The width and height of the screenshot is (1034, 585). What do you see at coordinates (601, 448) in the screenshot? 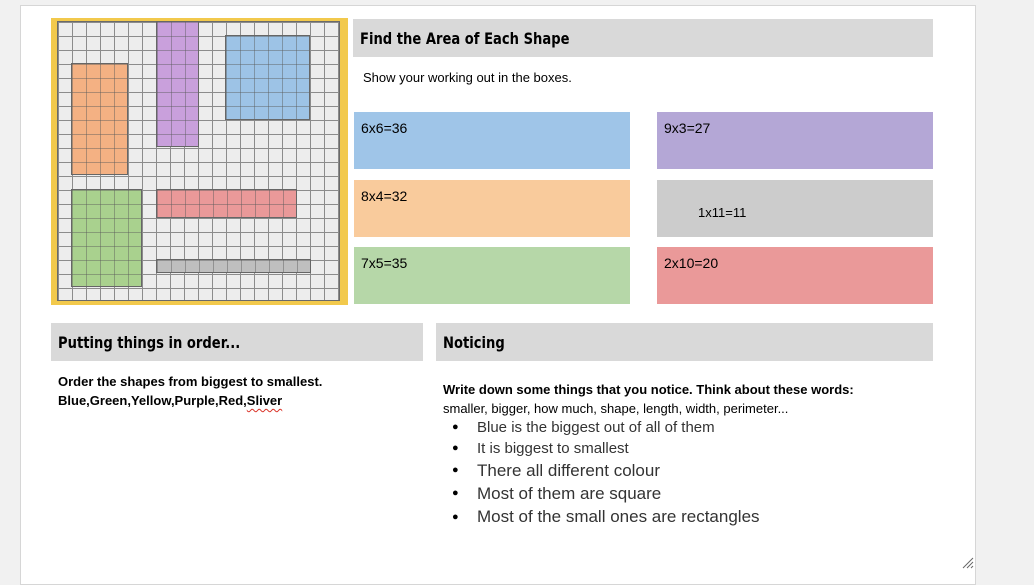
I see `list-item: It is biggest to smallest` at bounding box center [601, 448].